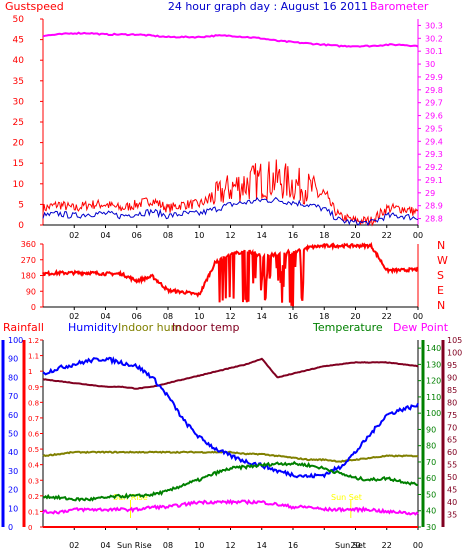 The width and height of the screenshot is (469, 555). What do you see at coordinates (293, 316) in the screenshot?
I see `direction-x-tick-label: 16` at bounding box center [293, 316].